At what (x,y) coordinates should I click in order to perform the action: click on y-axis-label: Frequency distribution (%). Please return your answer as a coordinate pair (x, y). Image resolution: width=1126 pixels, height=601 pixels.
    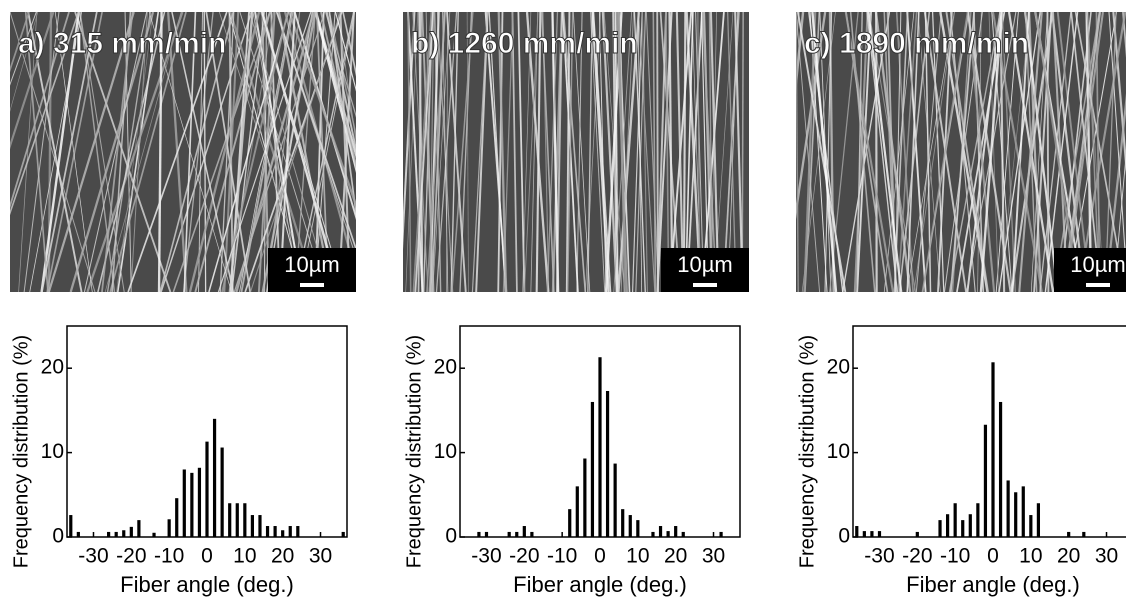
    Looking at the image, I should click on (807, 451).